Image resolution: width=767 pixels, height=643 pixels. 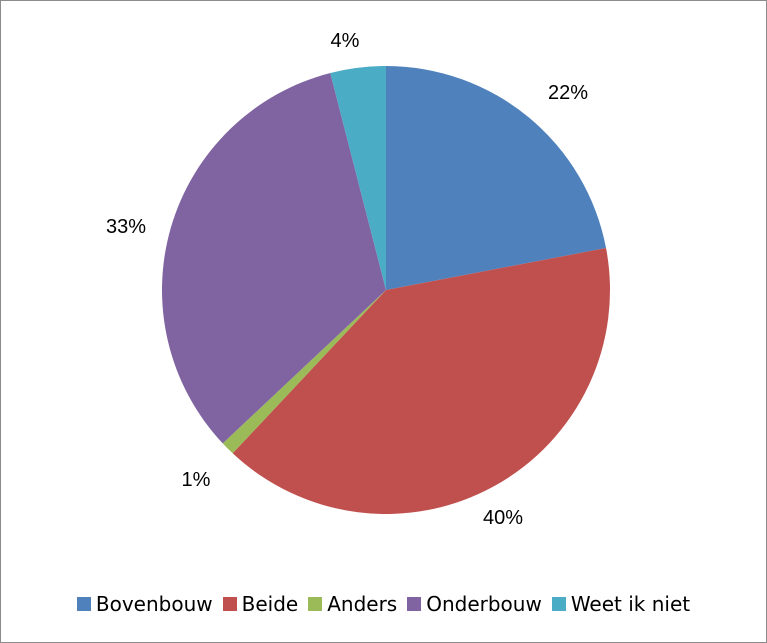 I want to click on legend-label-beide: Beide, so click(x=270, y=604).